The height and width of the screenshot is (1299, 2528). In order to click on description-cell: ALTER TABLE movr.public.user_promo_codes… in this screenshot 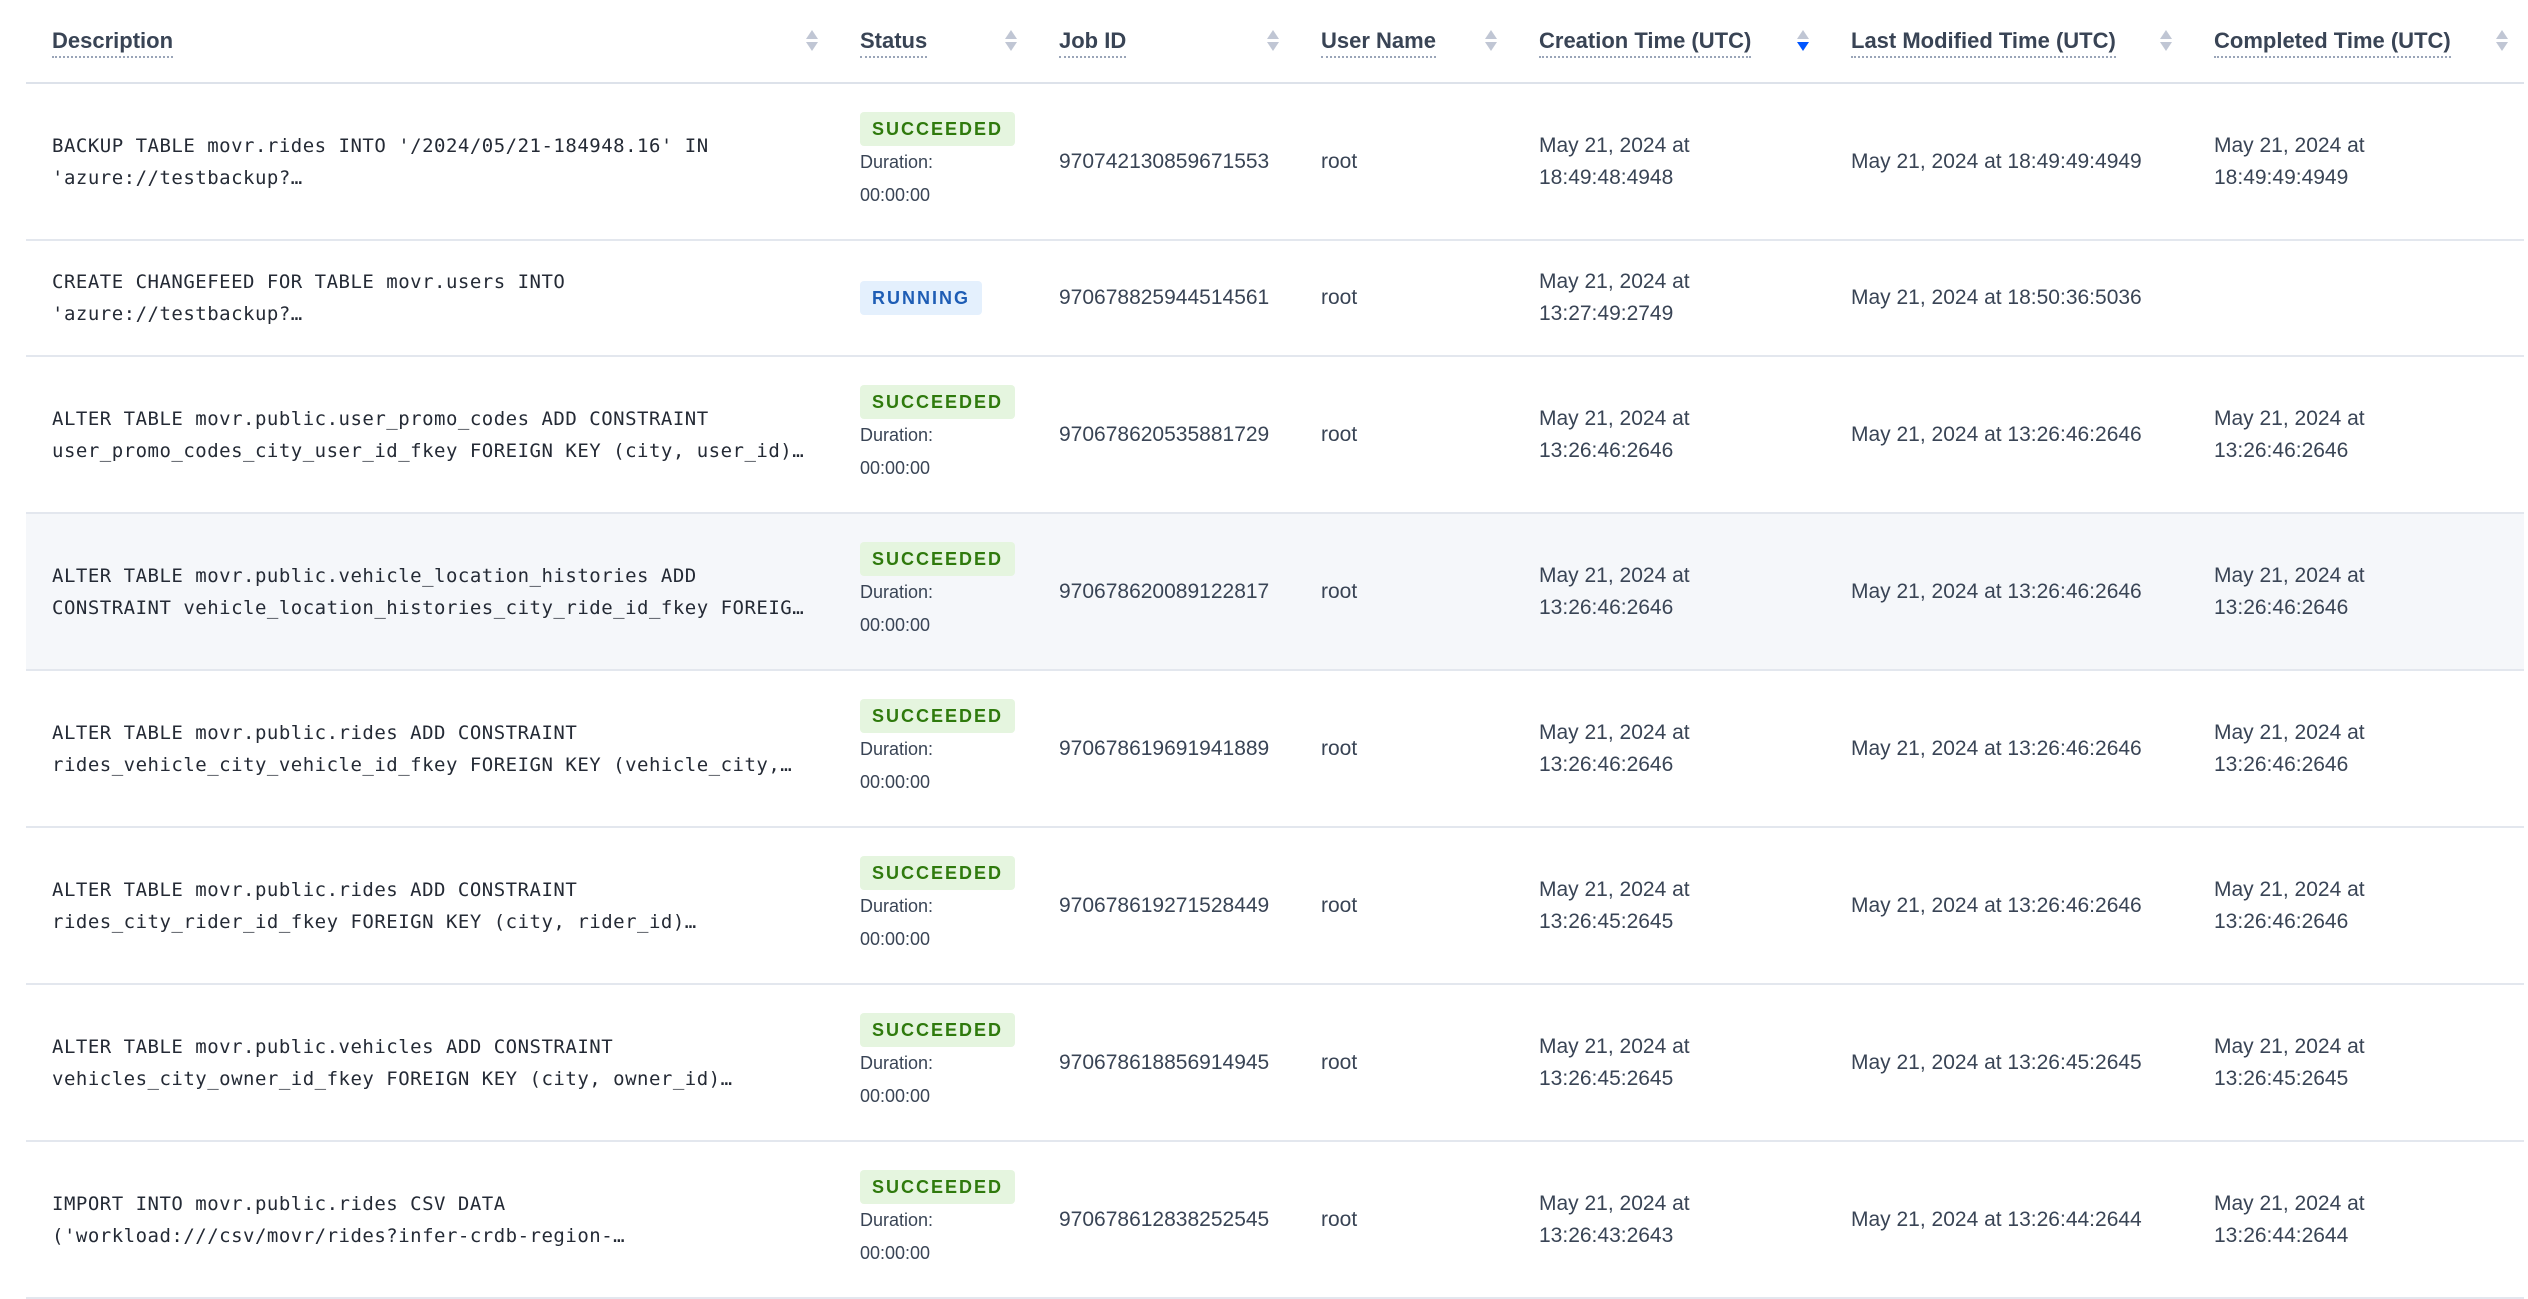, I will do `click(430, 435)`.